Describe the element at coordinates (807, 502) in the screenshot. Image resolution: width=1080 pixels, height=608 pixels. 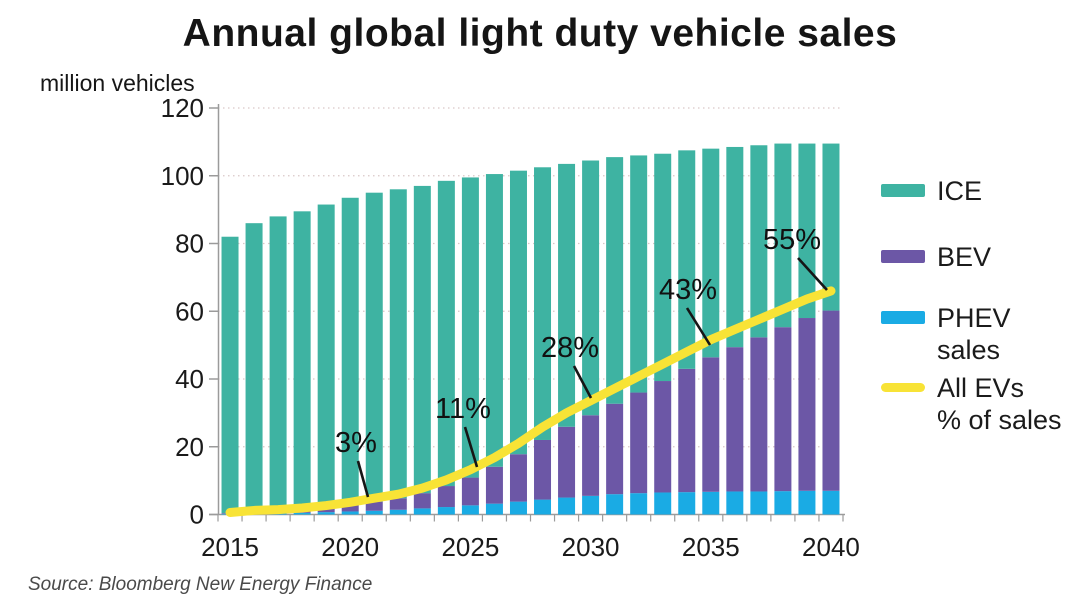
I see `bar-phev-2039` at that location.